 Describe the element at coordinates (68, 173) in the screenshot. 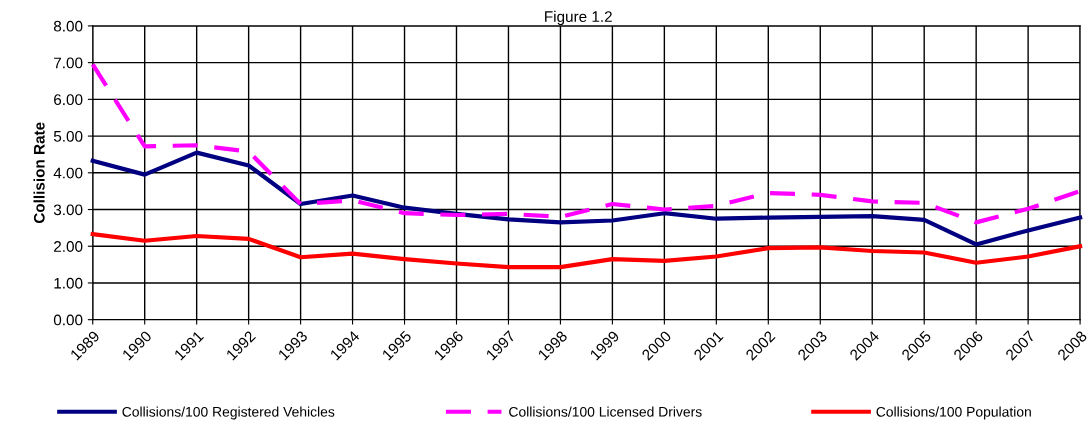

I see `y-tick-label: 4.00` at that location.